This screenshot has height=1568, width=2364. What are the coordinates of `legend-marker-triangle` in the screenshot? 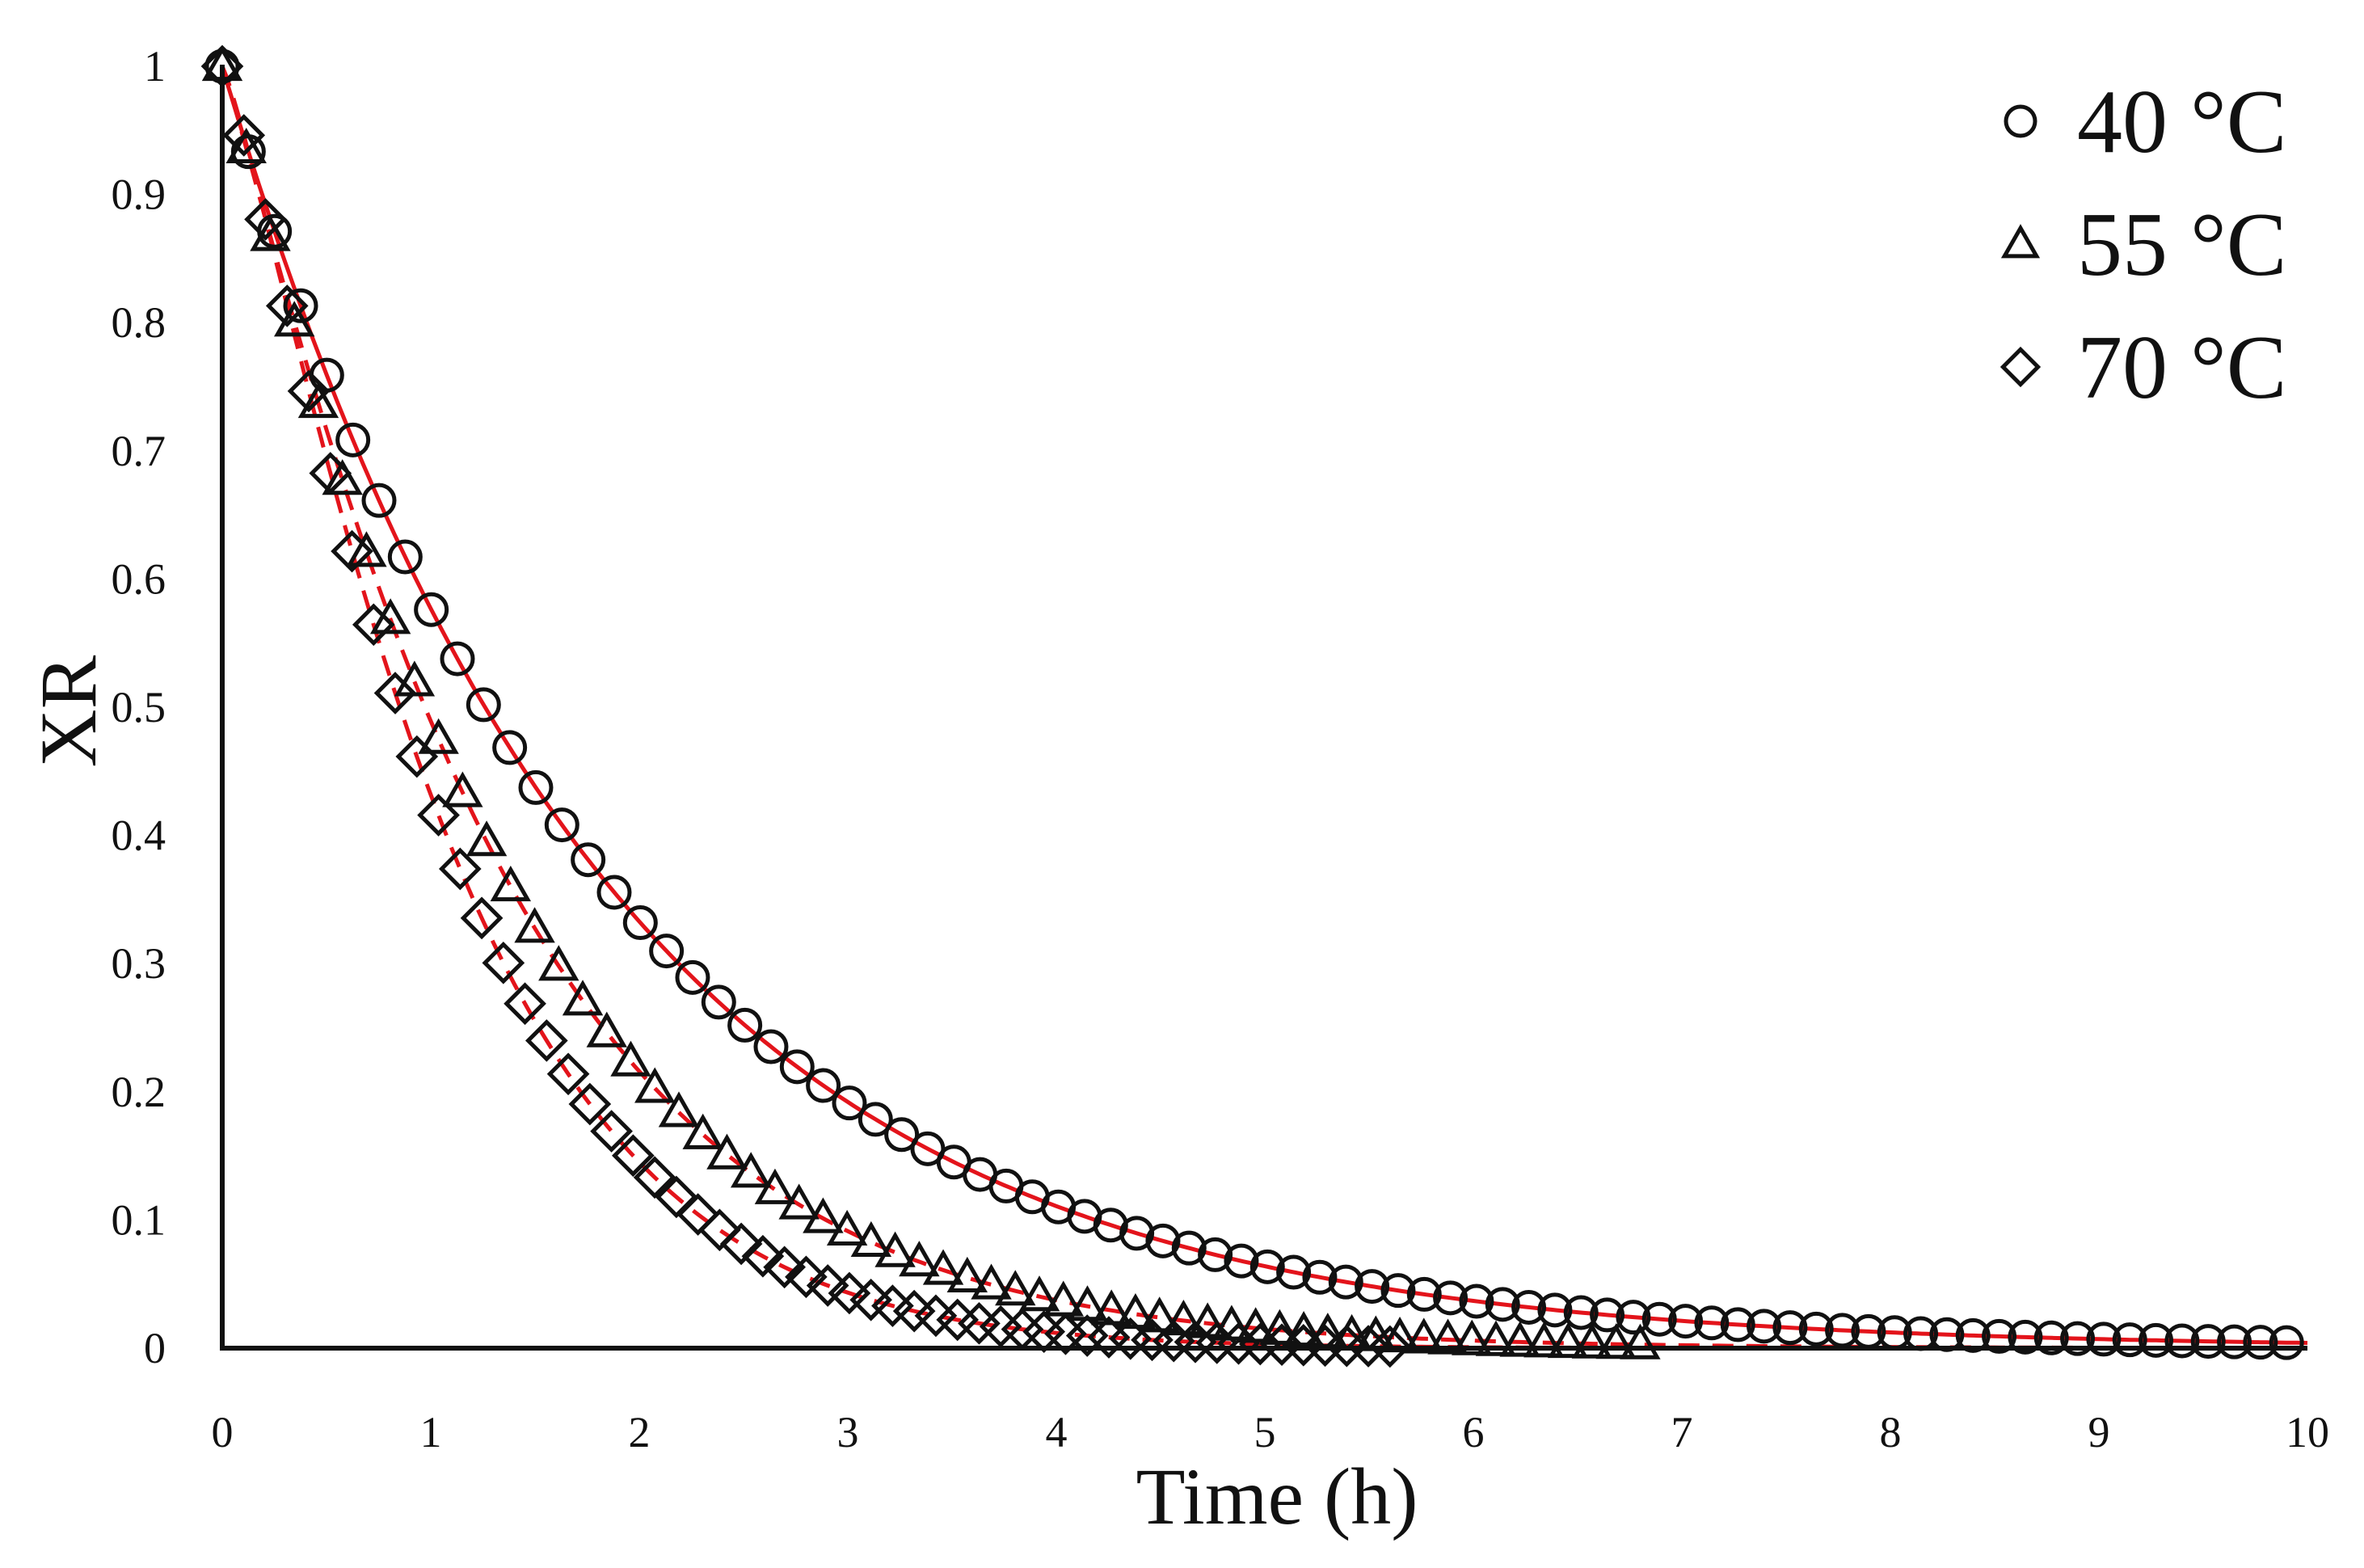 It's located at (2020, 241).